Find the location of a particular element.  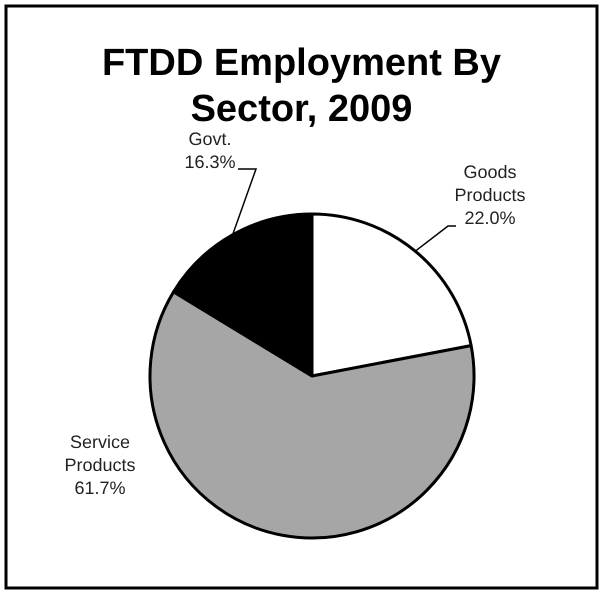

data-label: 16.3% is located at coordinates (210, 162).